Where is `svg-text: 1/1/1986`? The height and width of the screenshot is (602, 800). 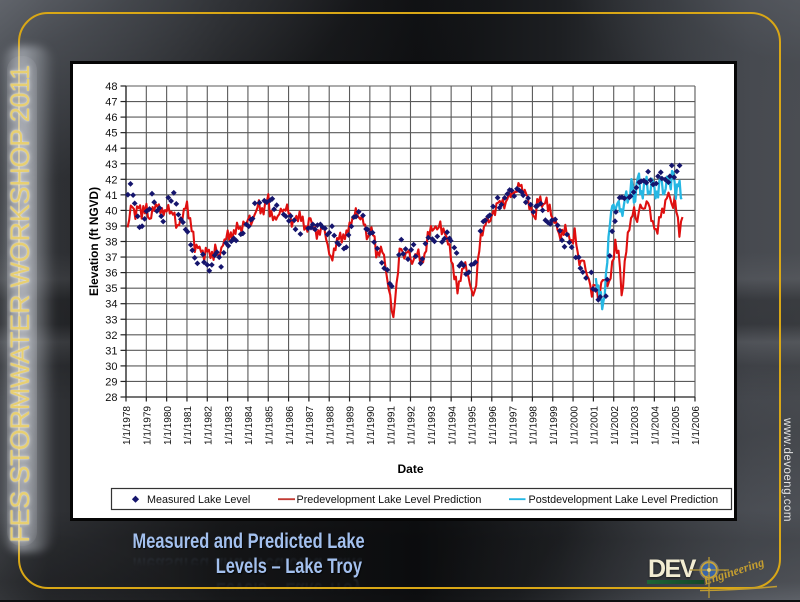 svg-text: 1/1/1986 is located at coordinates (290, 425).